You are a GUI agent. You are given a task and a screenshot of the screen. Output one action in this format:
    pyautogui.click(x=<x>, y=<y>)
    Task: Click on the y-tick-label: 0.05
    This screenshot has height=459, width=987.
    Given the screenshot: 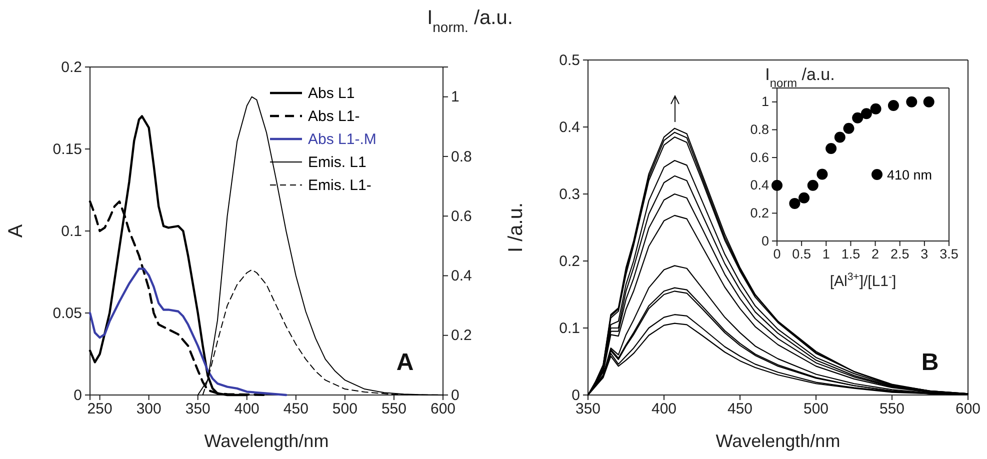 What is the action you would take?
    pyautogui.click(x=67, y=313)
    